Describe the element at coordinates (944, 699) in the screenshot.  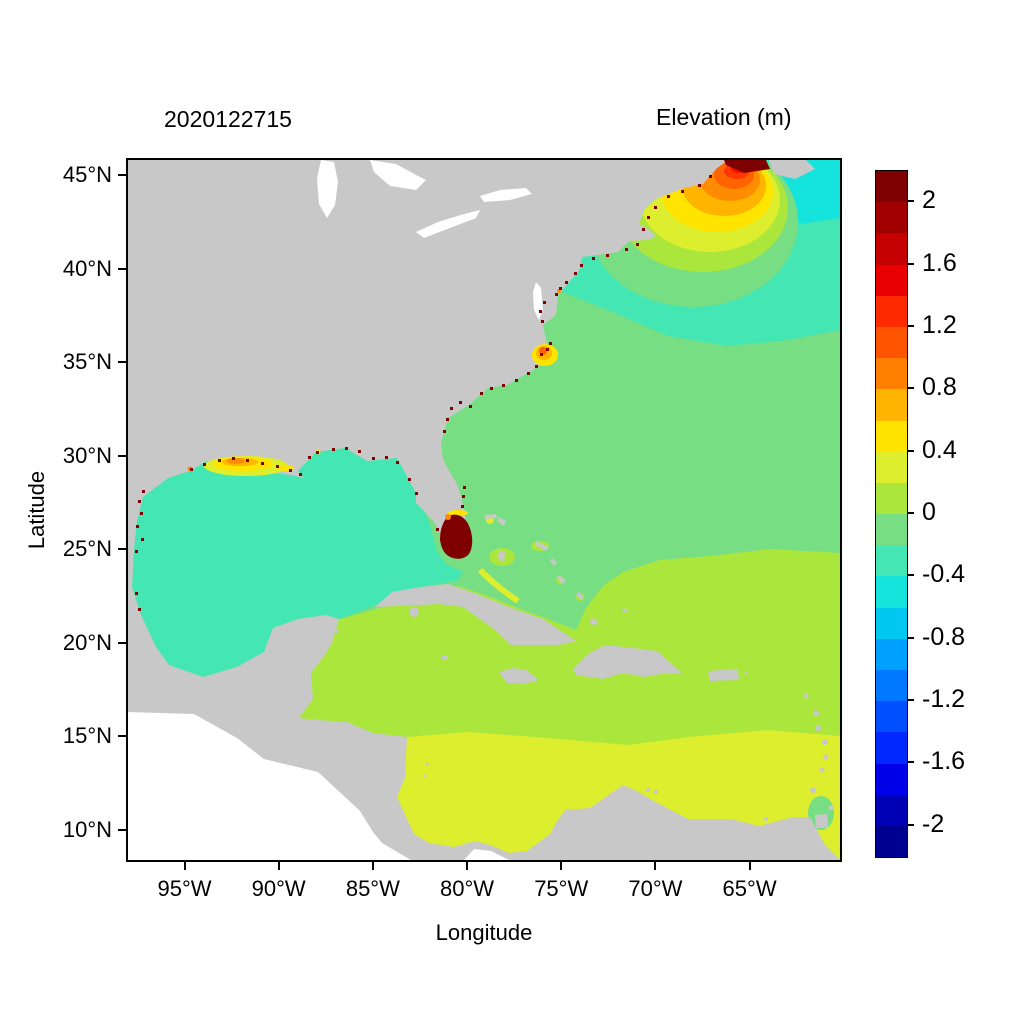
I see `colorbar-tick-label: -1.2` at that location.